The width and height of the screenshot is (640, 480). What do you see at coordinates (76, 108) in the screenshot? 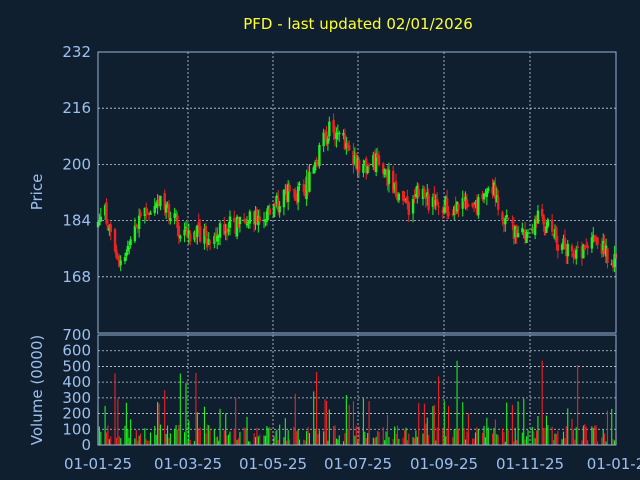
I see `price-tick-label: 216` at bounding box center [76, 108].